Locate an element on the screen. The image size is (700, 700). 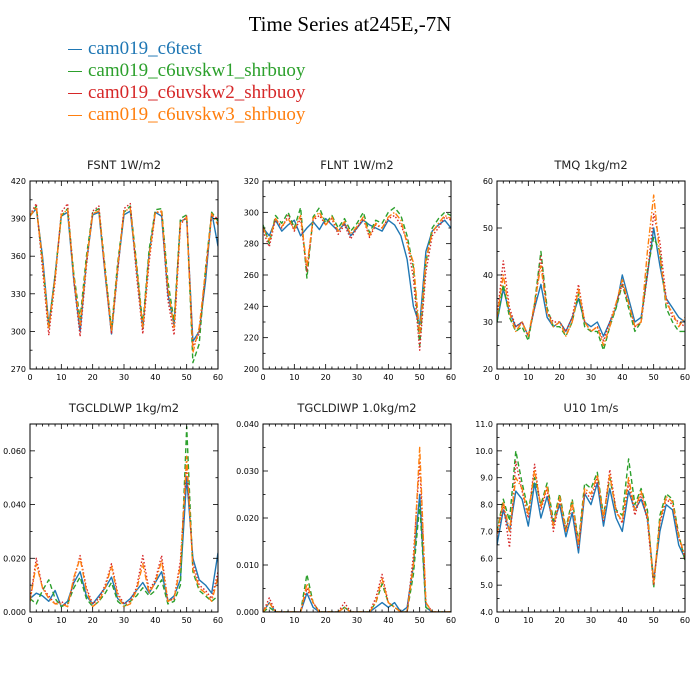
y-tick-label: 40 is located at coordinates (488, 275).